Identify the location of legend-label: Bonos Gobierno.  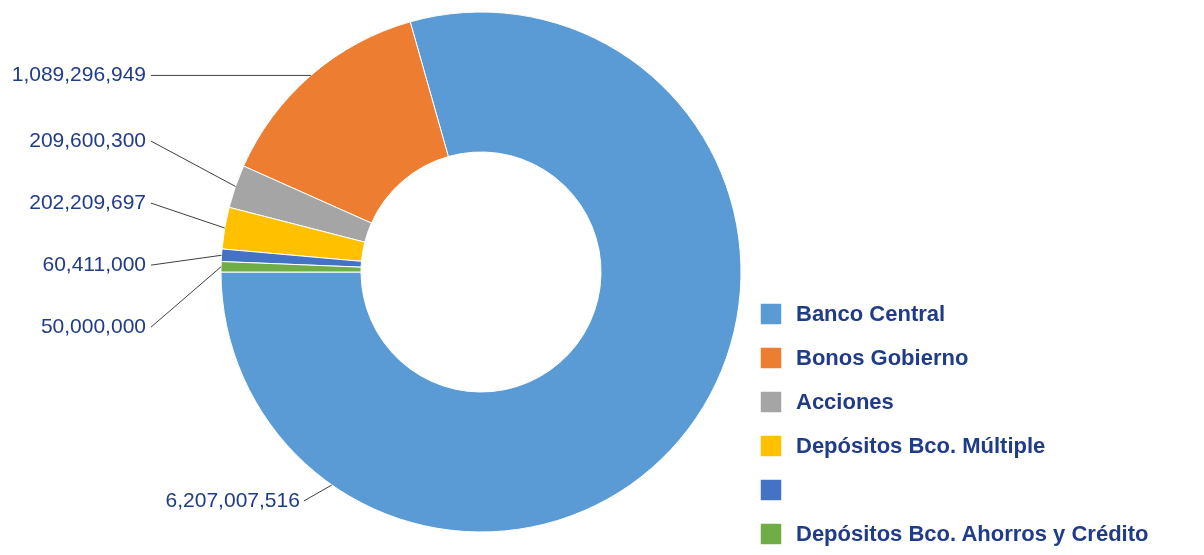
(882, 357).